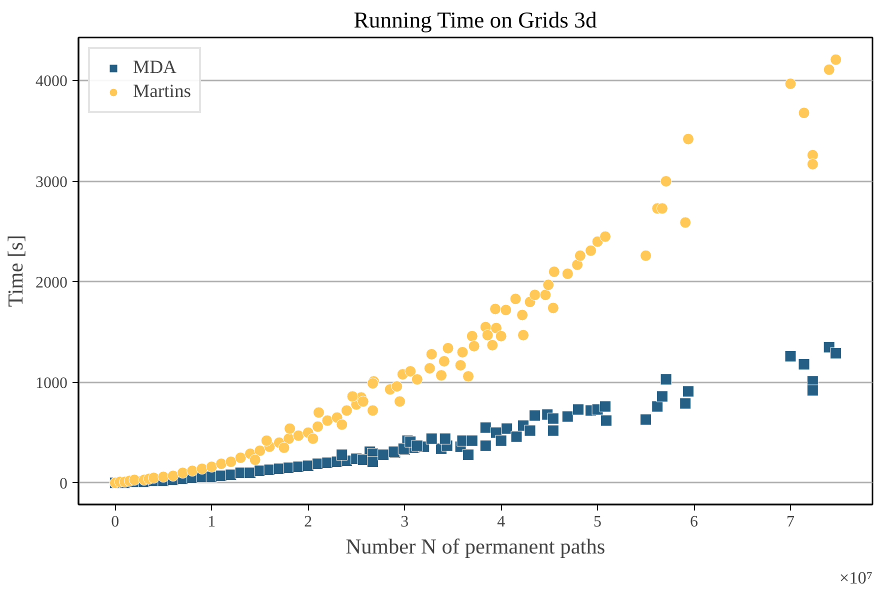 This screenshot has height=592, width=882. Describe the element at coordinates (856, 578) in the screenshot. I see `text: ×10⁷` at that location.